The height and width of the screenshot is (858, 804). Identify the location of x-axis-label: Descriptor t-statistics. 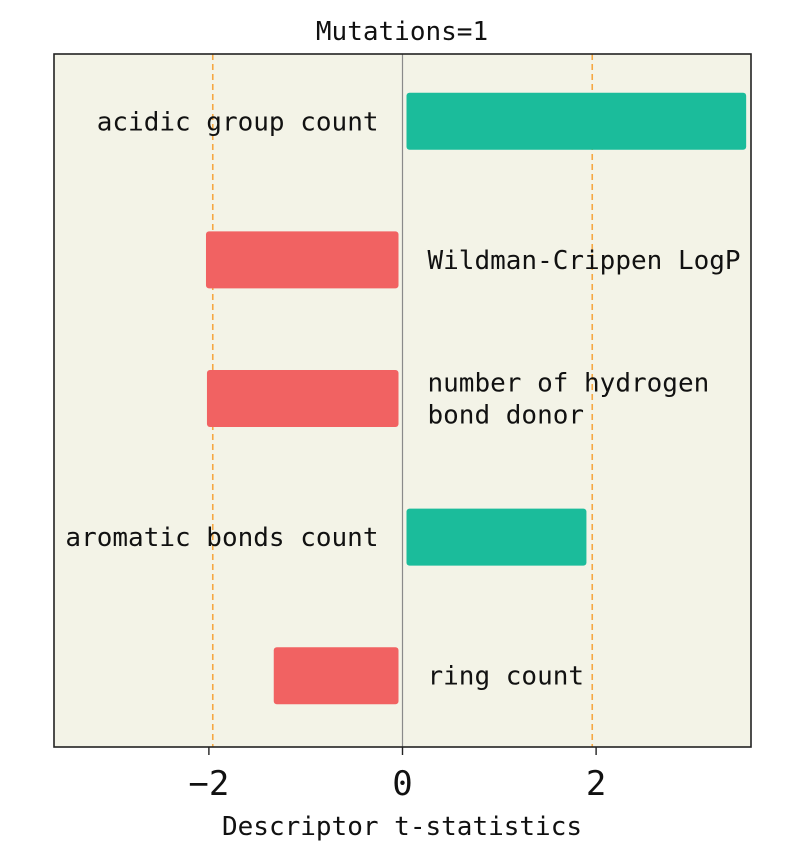
(402, 827).